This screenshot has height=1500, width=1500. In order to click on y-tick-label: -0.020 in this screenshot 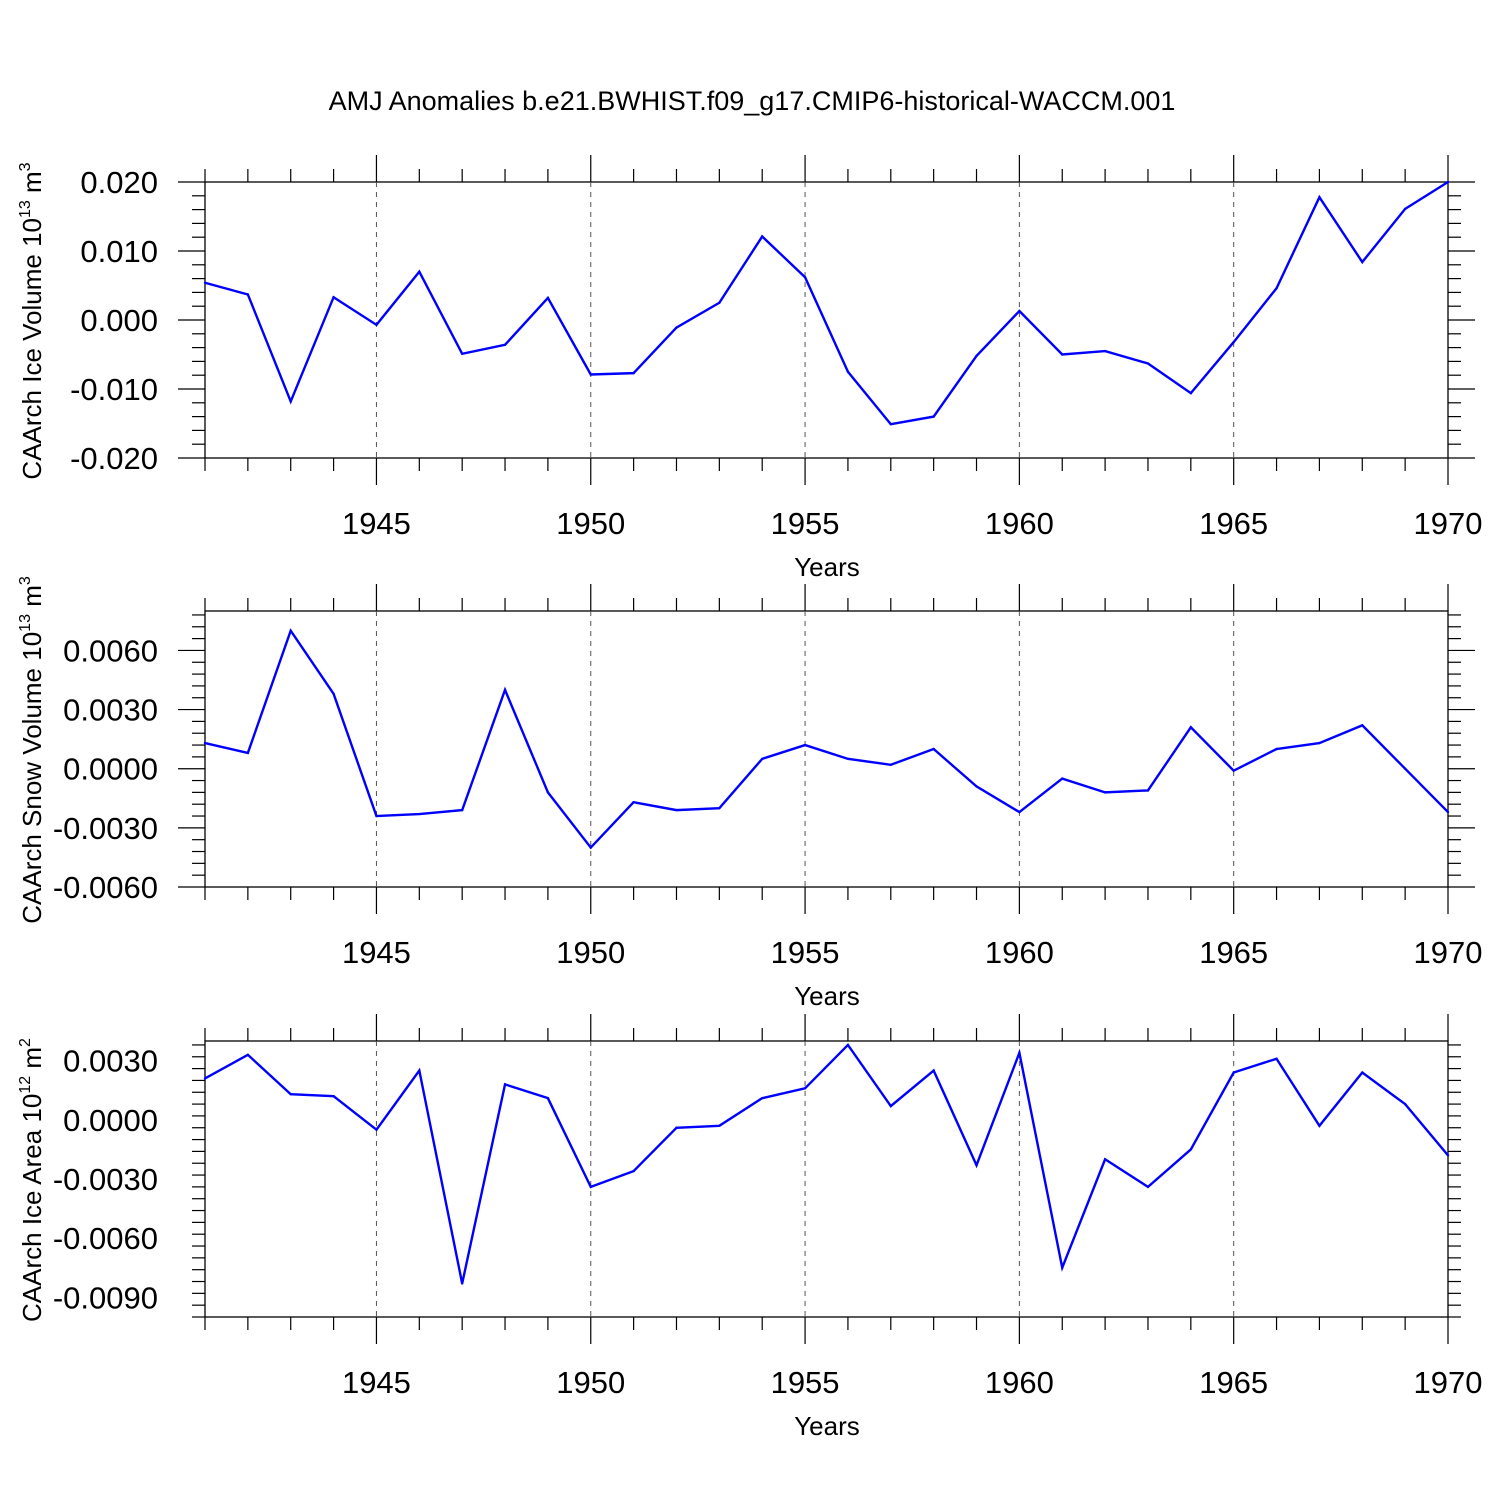, I will do `click(114, 458)`.